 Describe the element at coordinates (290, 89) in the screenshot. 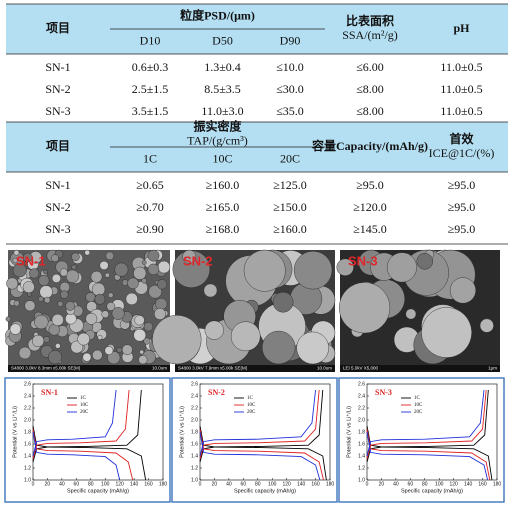

I see `table-cell: ≤30.0` at that location.